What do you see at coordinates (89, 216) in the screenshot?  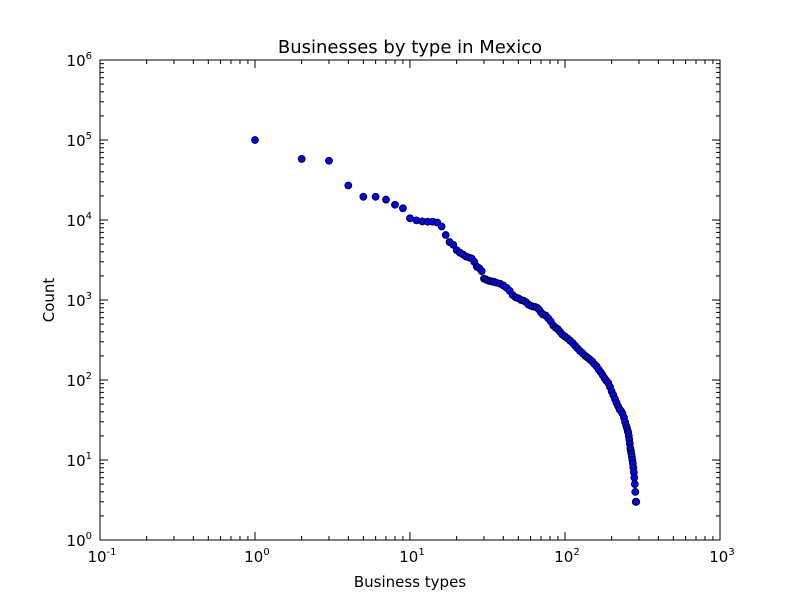 I see `y-tick-exponent: 4` at bounding box center [89, 216].